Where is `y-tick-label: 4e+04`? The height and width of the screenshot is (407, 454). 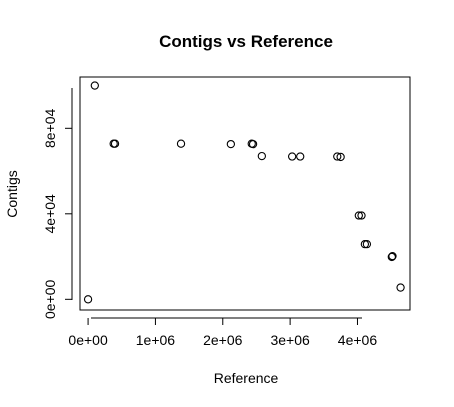
y-tick-label: 4e+04 is located at coordinates (50, 214).